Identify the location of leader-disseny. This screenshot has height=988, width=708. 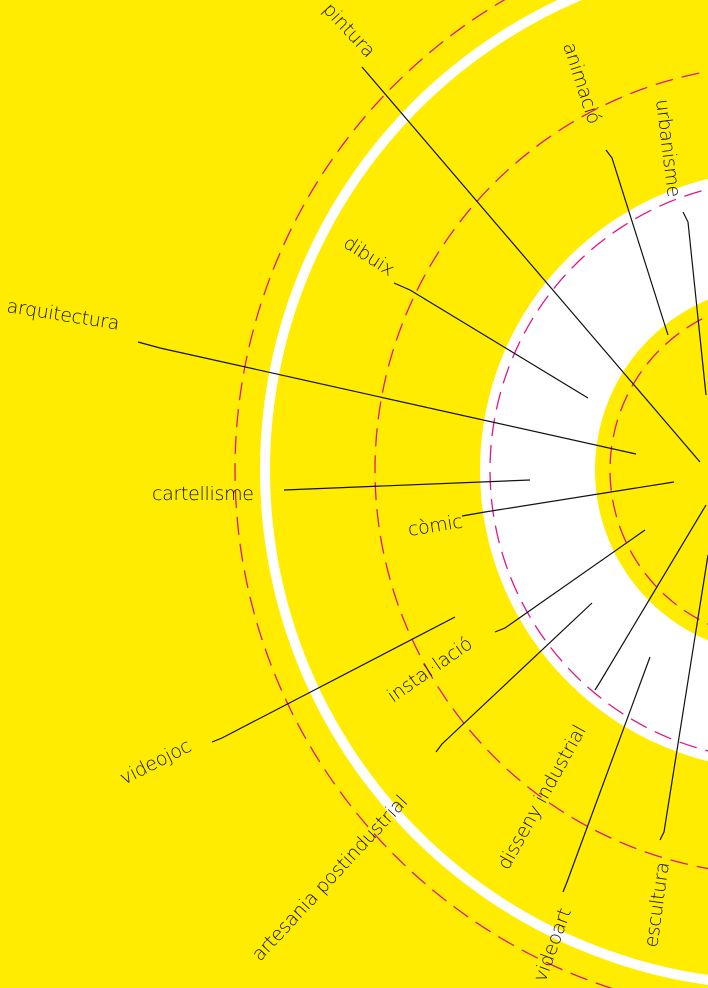
(650, 597).